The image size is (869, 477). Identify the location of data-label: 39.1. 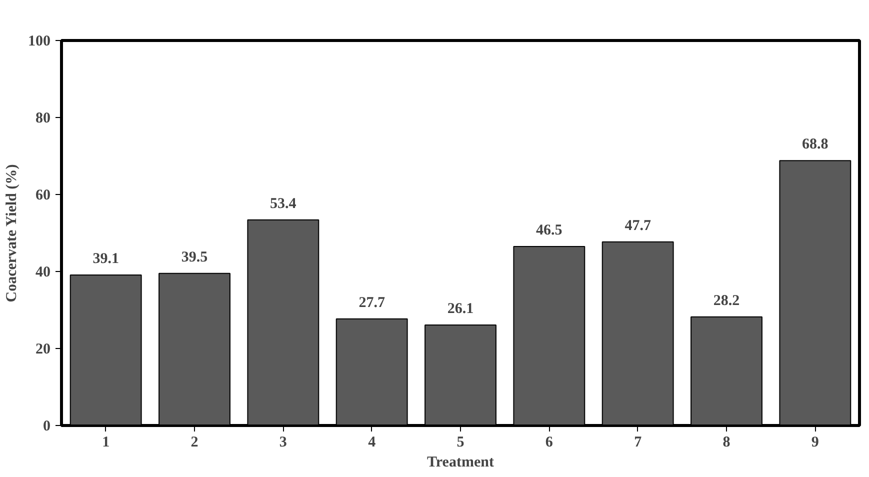
(105, 258).